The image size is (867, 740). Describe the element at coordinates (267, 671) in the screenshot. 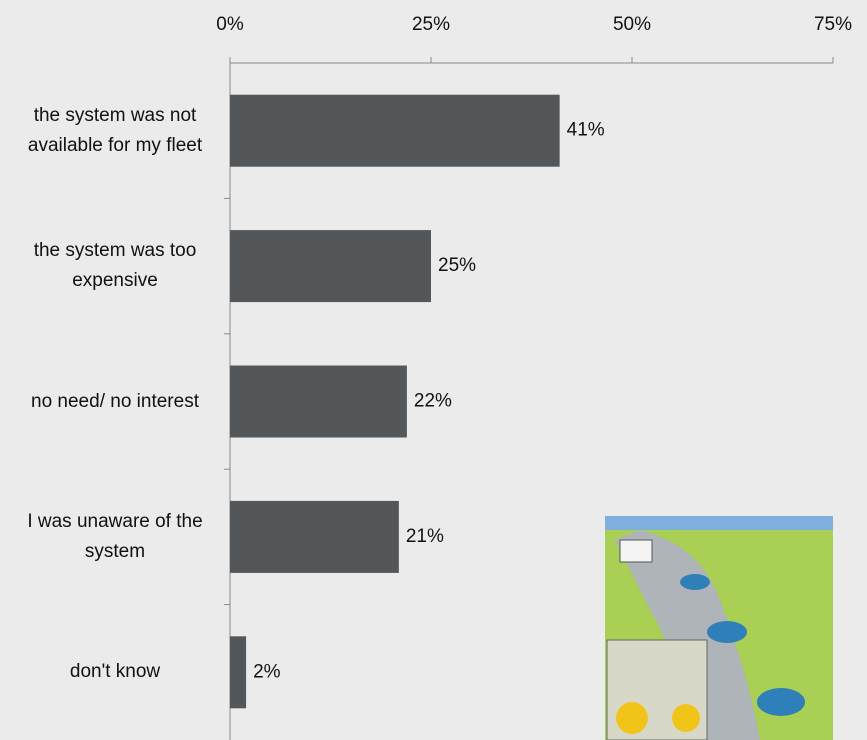

I see `value-label: 2%` at that location.